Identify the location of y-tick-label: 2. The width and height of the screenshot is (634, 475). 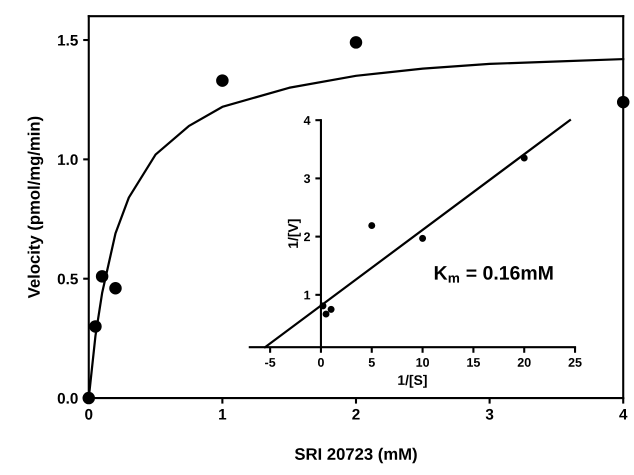
(307, 237).